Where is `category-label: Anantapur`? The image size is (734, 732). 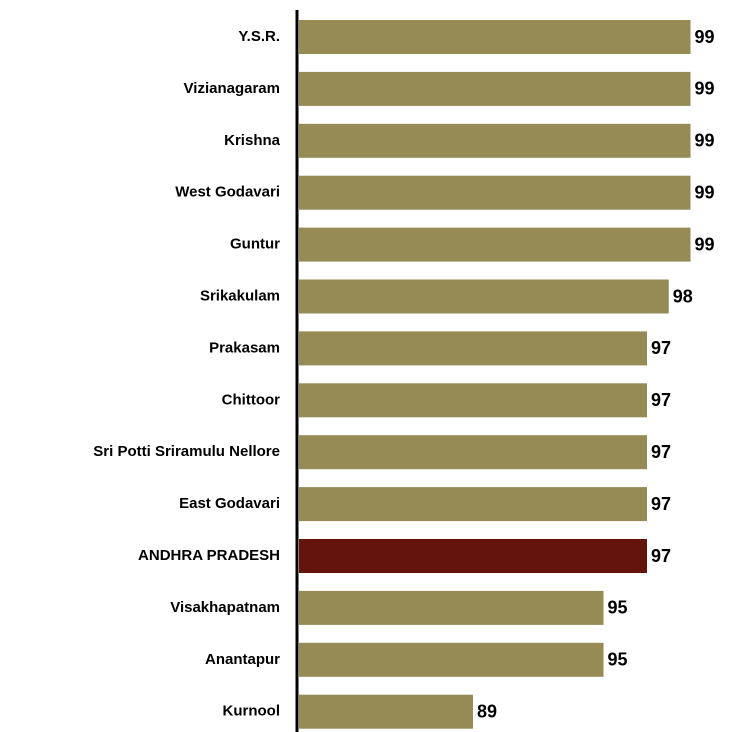
category-label: Anantapur is located at coordinates (242, 659).